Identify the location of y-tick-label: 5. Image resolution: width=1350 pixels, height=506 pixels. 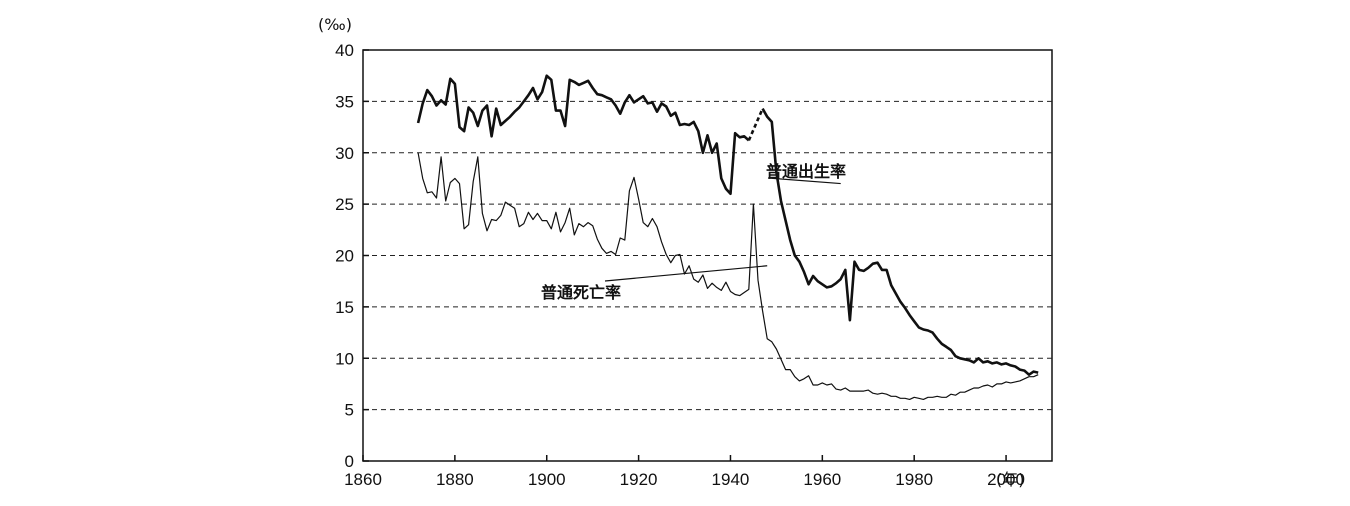
(349, 410).